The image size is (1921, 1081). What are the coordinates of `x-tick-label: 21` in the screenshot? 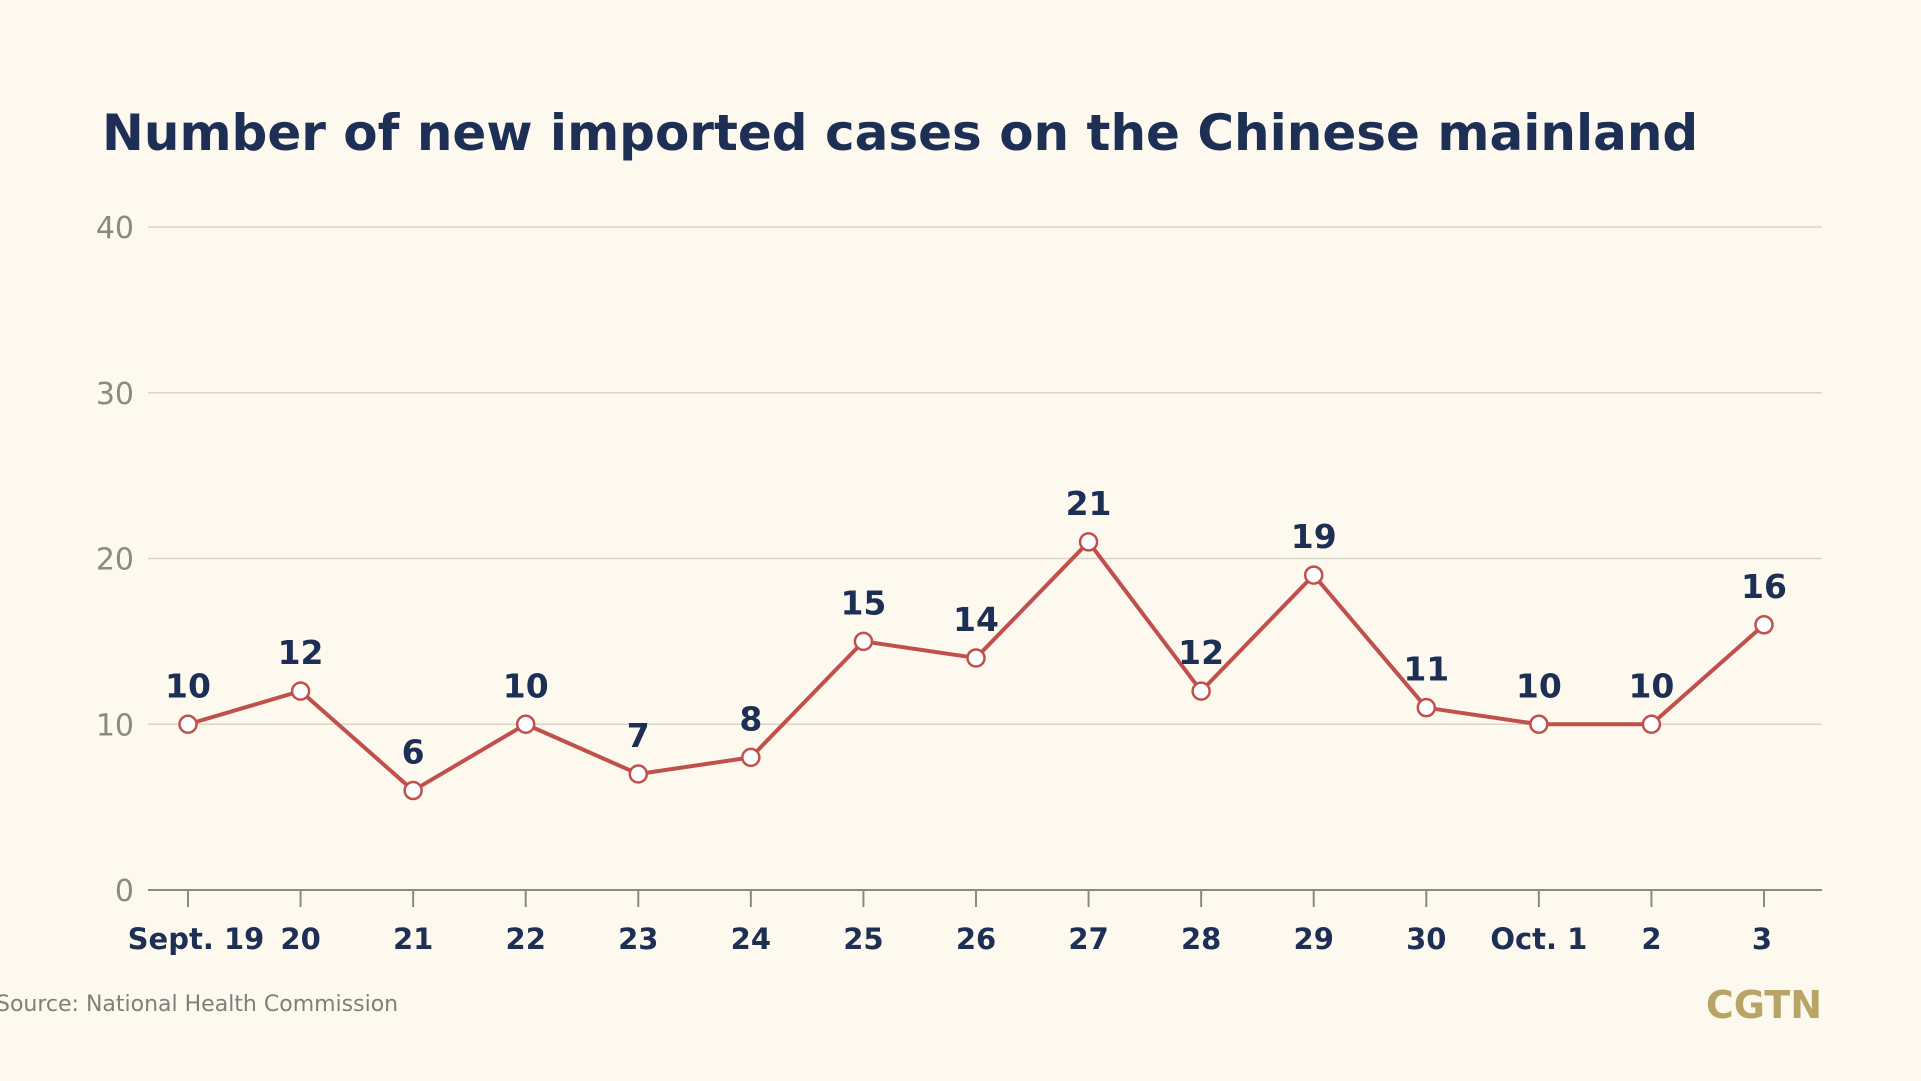 It's located at (413, 939).